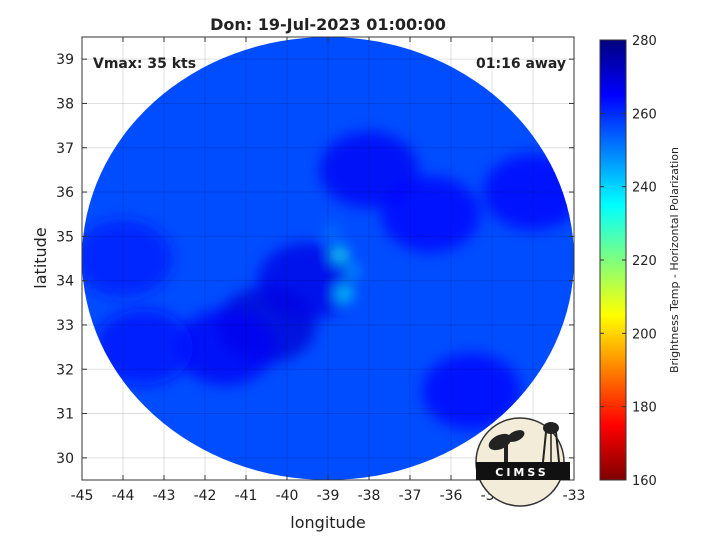 This screenshot has height=540, width=720. Describe the element at coordinates (65, 459) in the screenshot. I see `y-tick-label: 30` at that location.